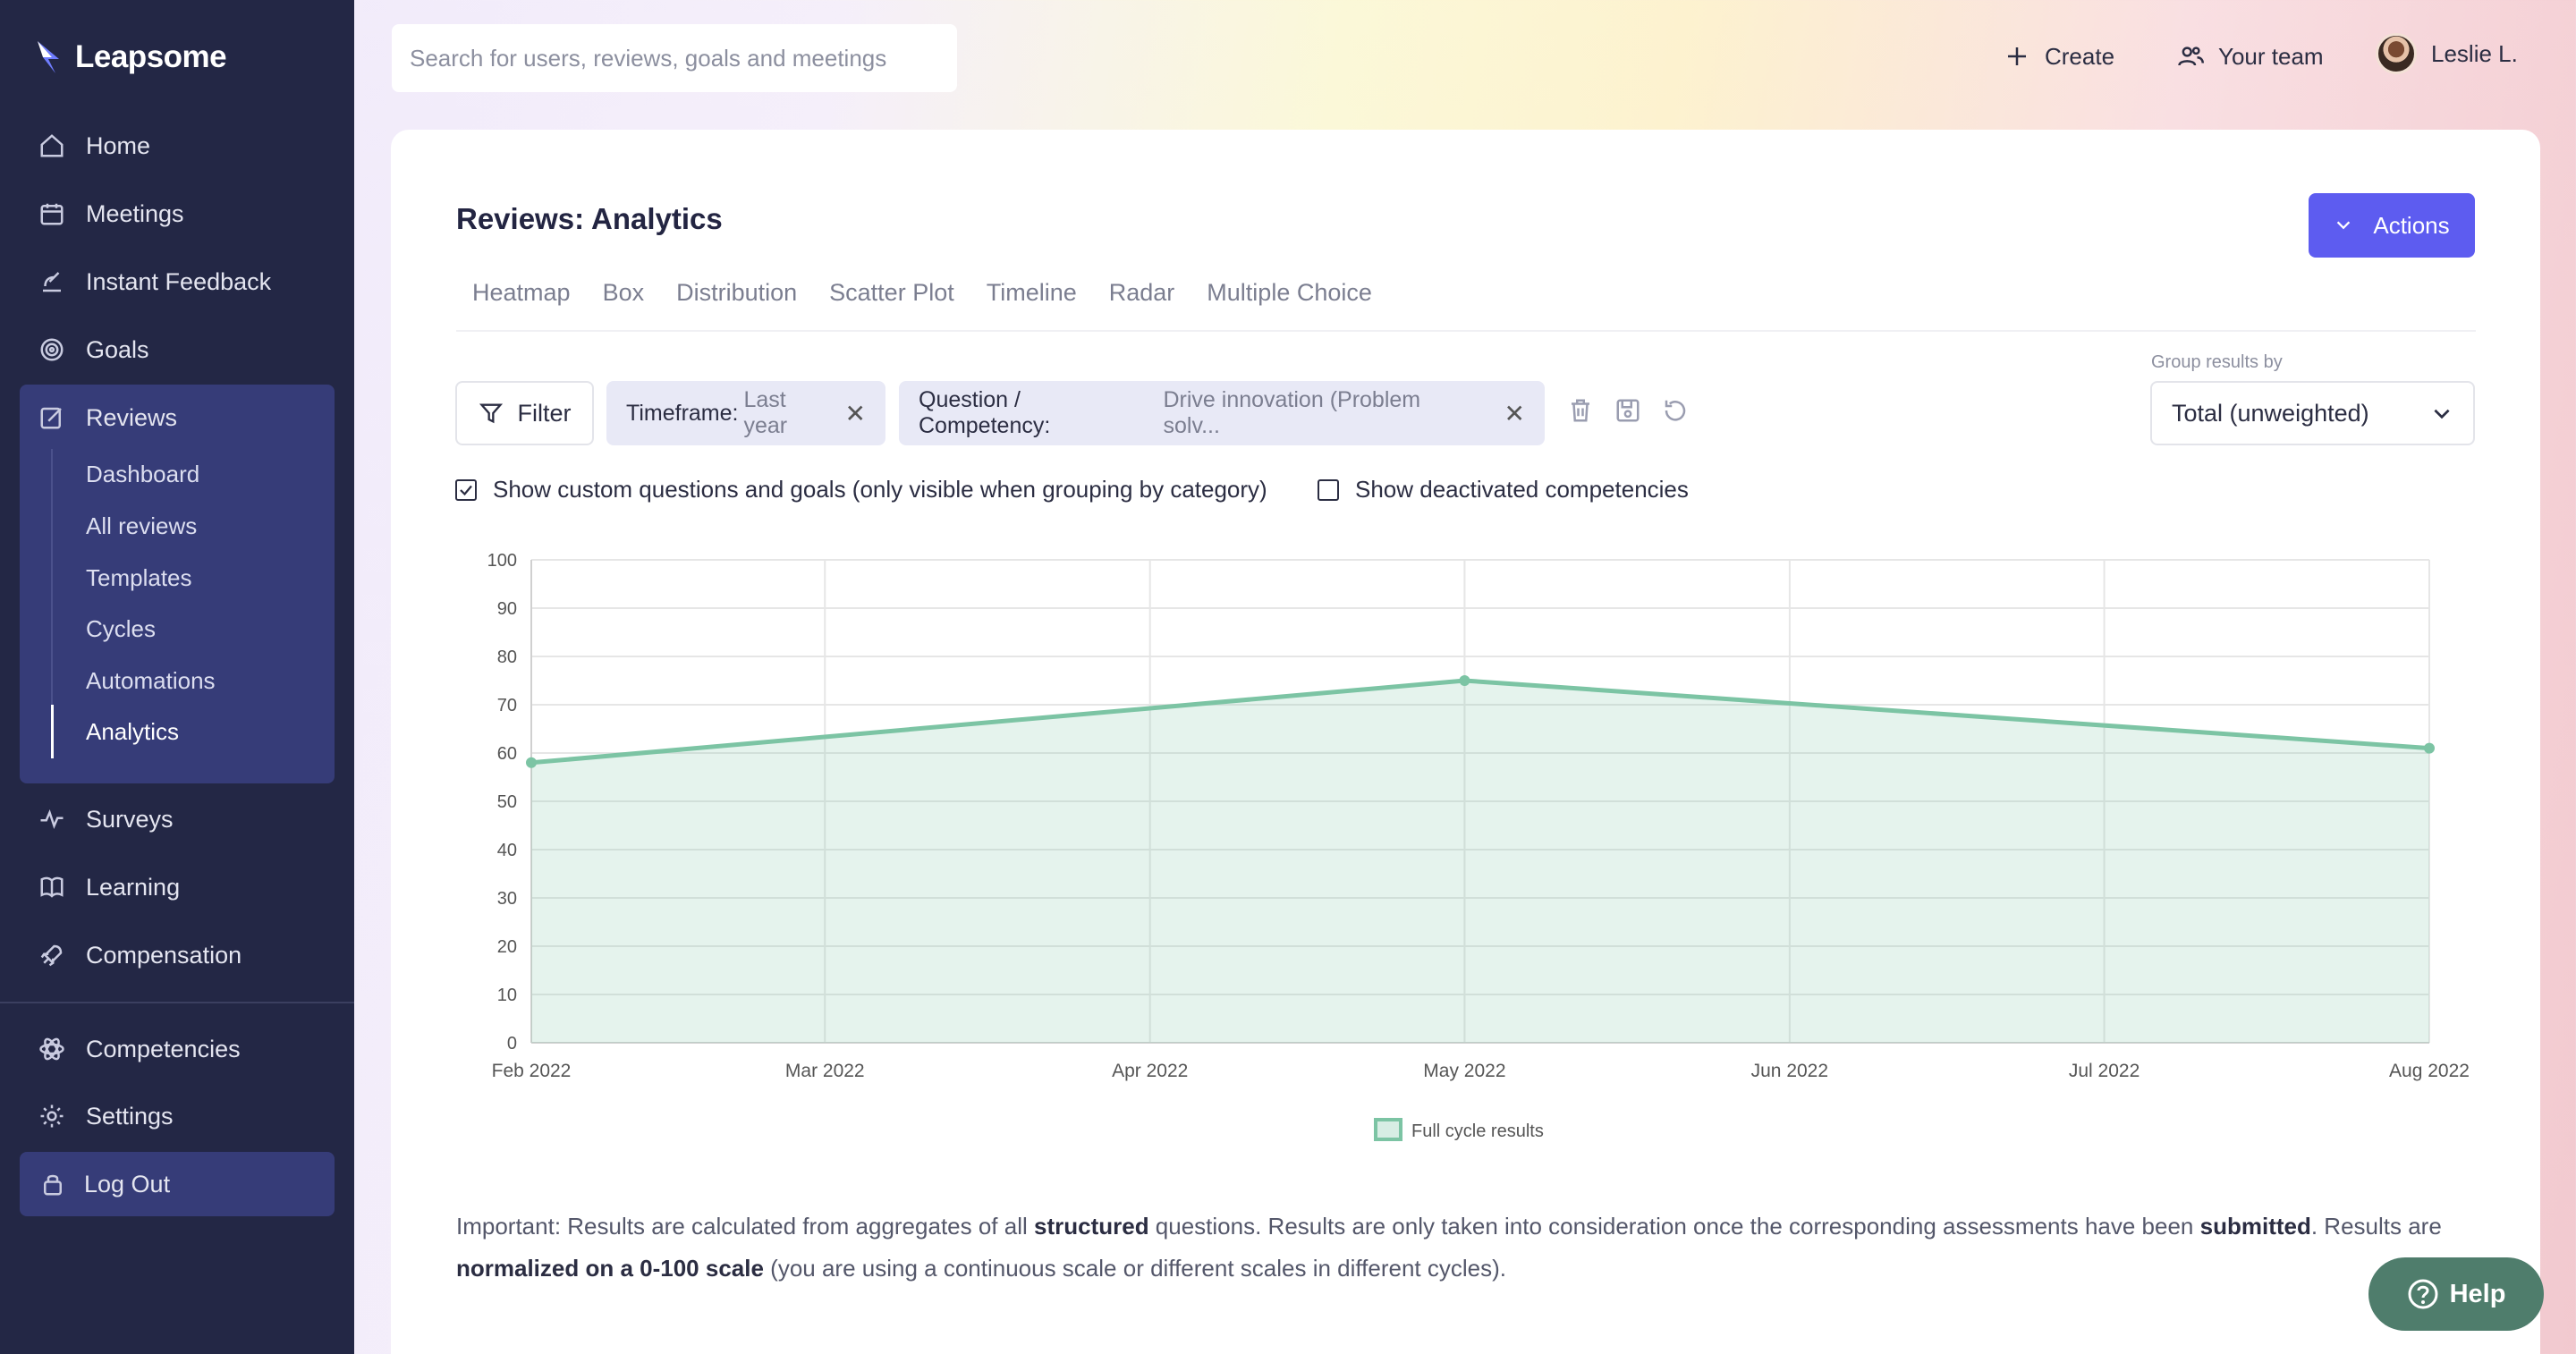 Image resolution: width=2576 pixels, height=1354 pixels. Describe the element at coordinates (502, 561) in the screenshot. I see `y-tick-label: 100` at that location.